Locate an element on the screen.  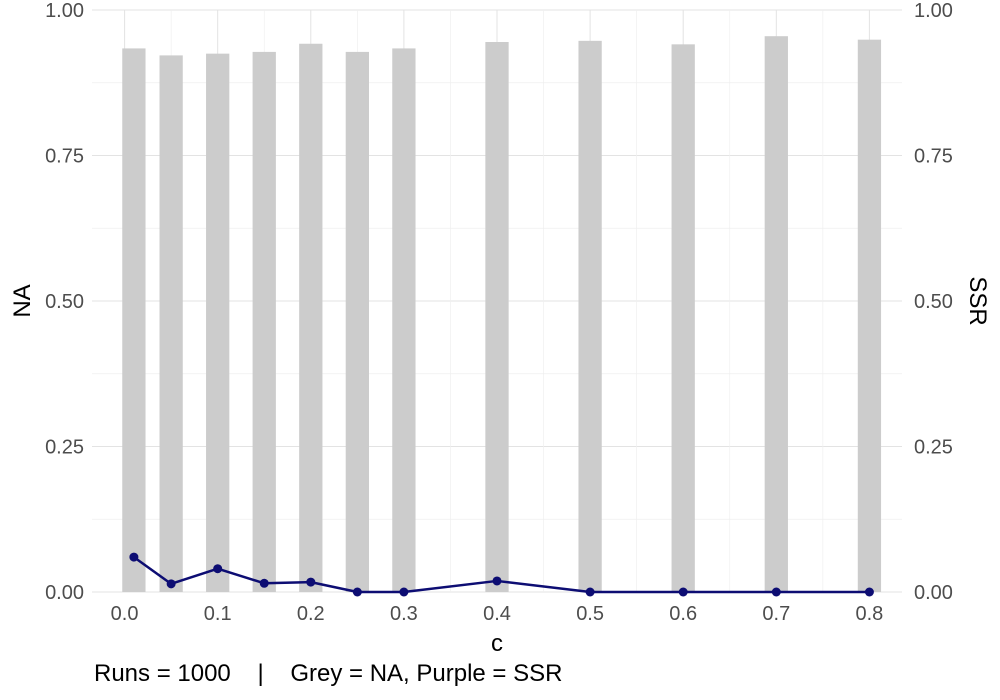
y-tick-label-right: 0.00 is located at coordinates (933, 593).